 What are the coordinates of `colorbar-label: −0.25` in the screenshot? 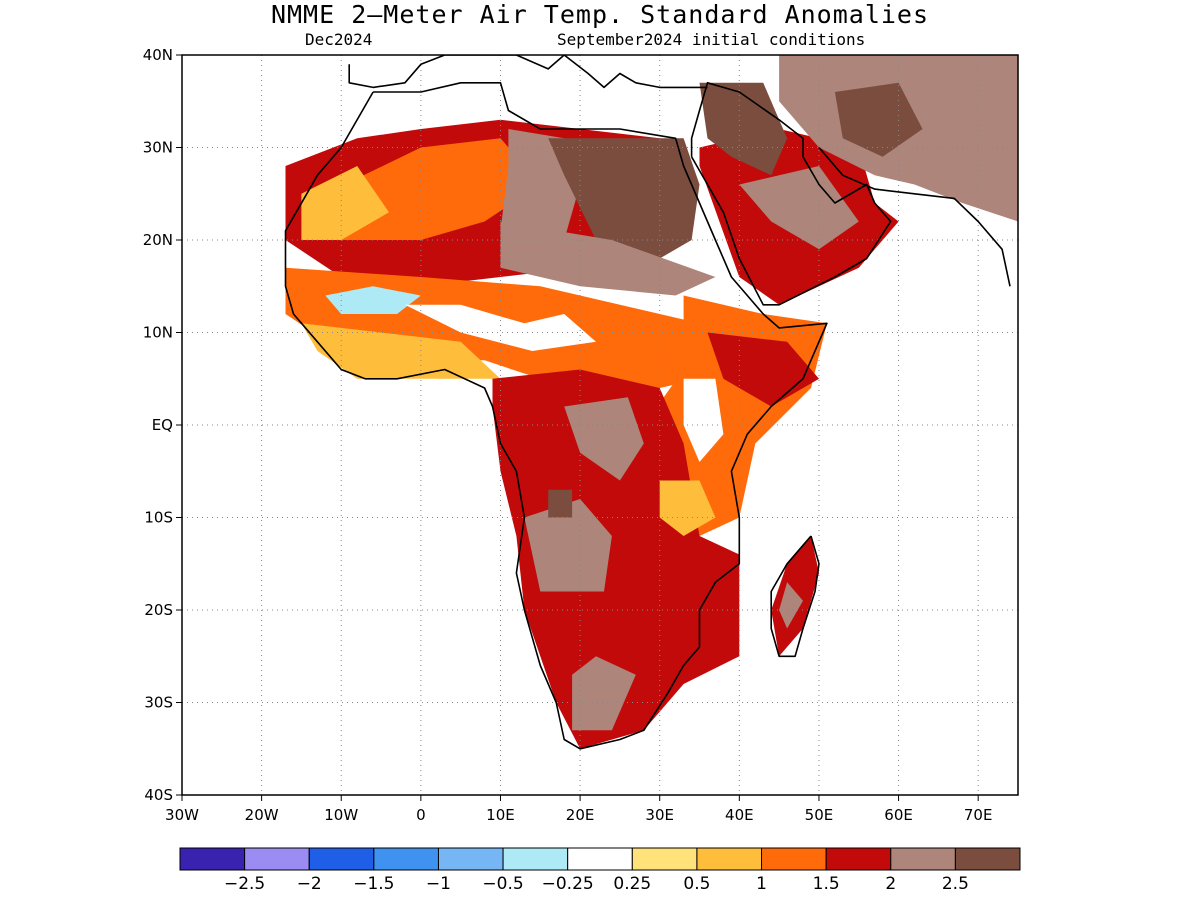 It's located at (568, 884).